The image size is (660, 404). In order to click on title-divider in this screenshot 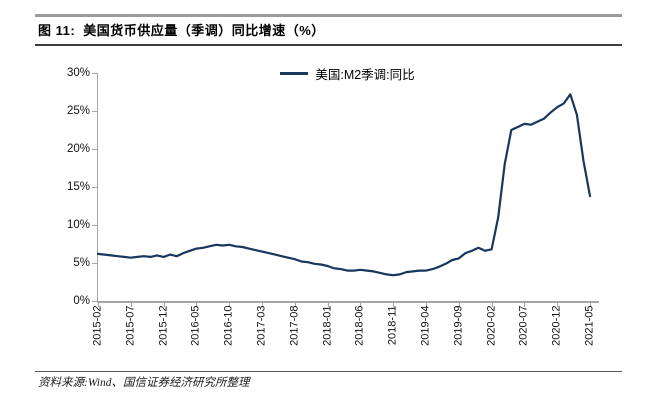, I will do `click(328, 45)`.